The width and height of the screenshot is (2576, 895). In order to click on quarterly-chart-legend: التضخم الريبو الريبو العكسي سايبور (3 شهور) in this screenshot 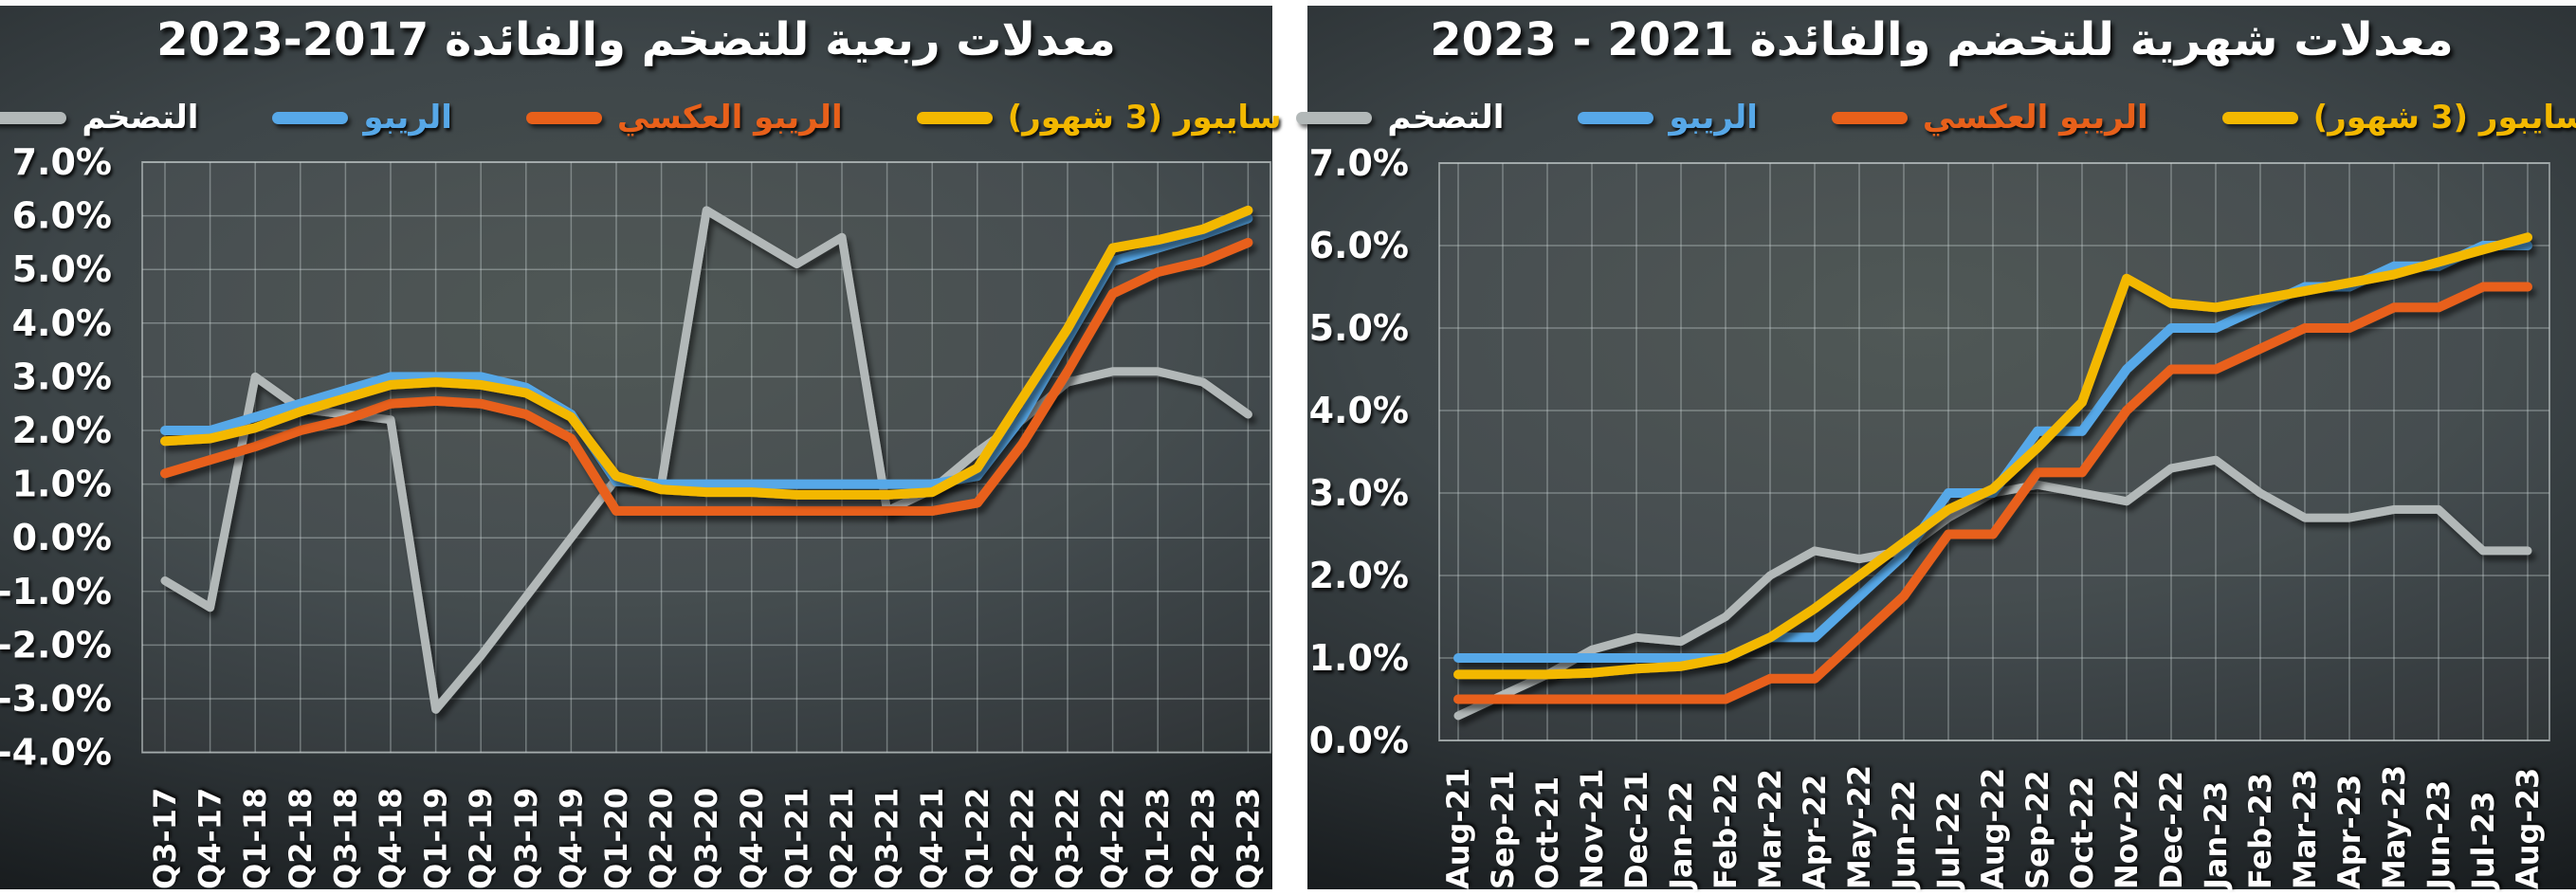, I will do `click(641, 118)`.